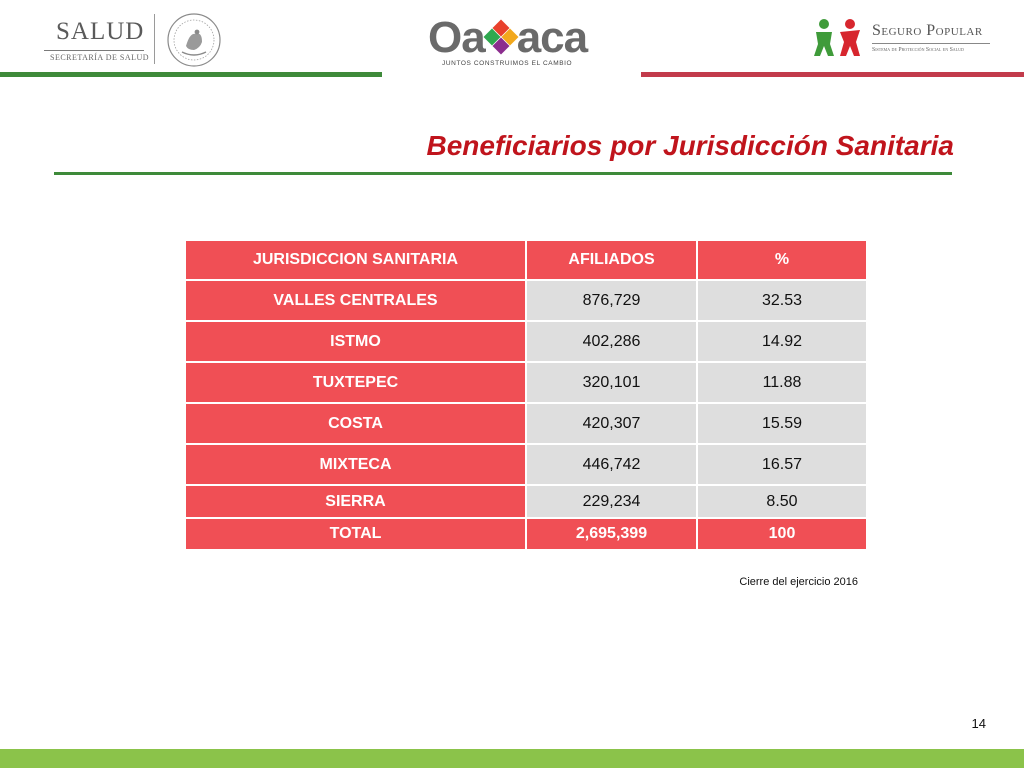 This screenshot has height=768, width=1024. Describe the element at coordinates (782, 300) in the screenshot. I see `row-percent: 32.53` at that location.